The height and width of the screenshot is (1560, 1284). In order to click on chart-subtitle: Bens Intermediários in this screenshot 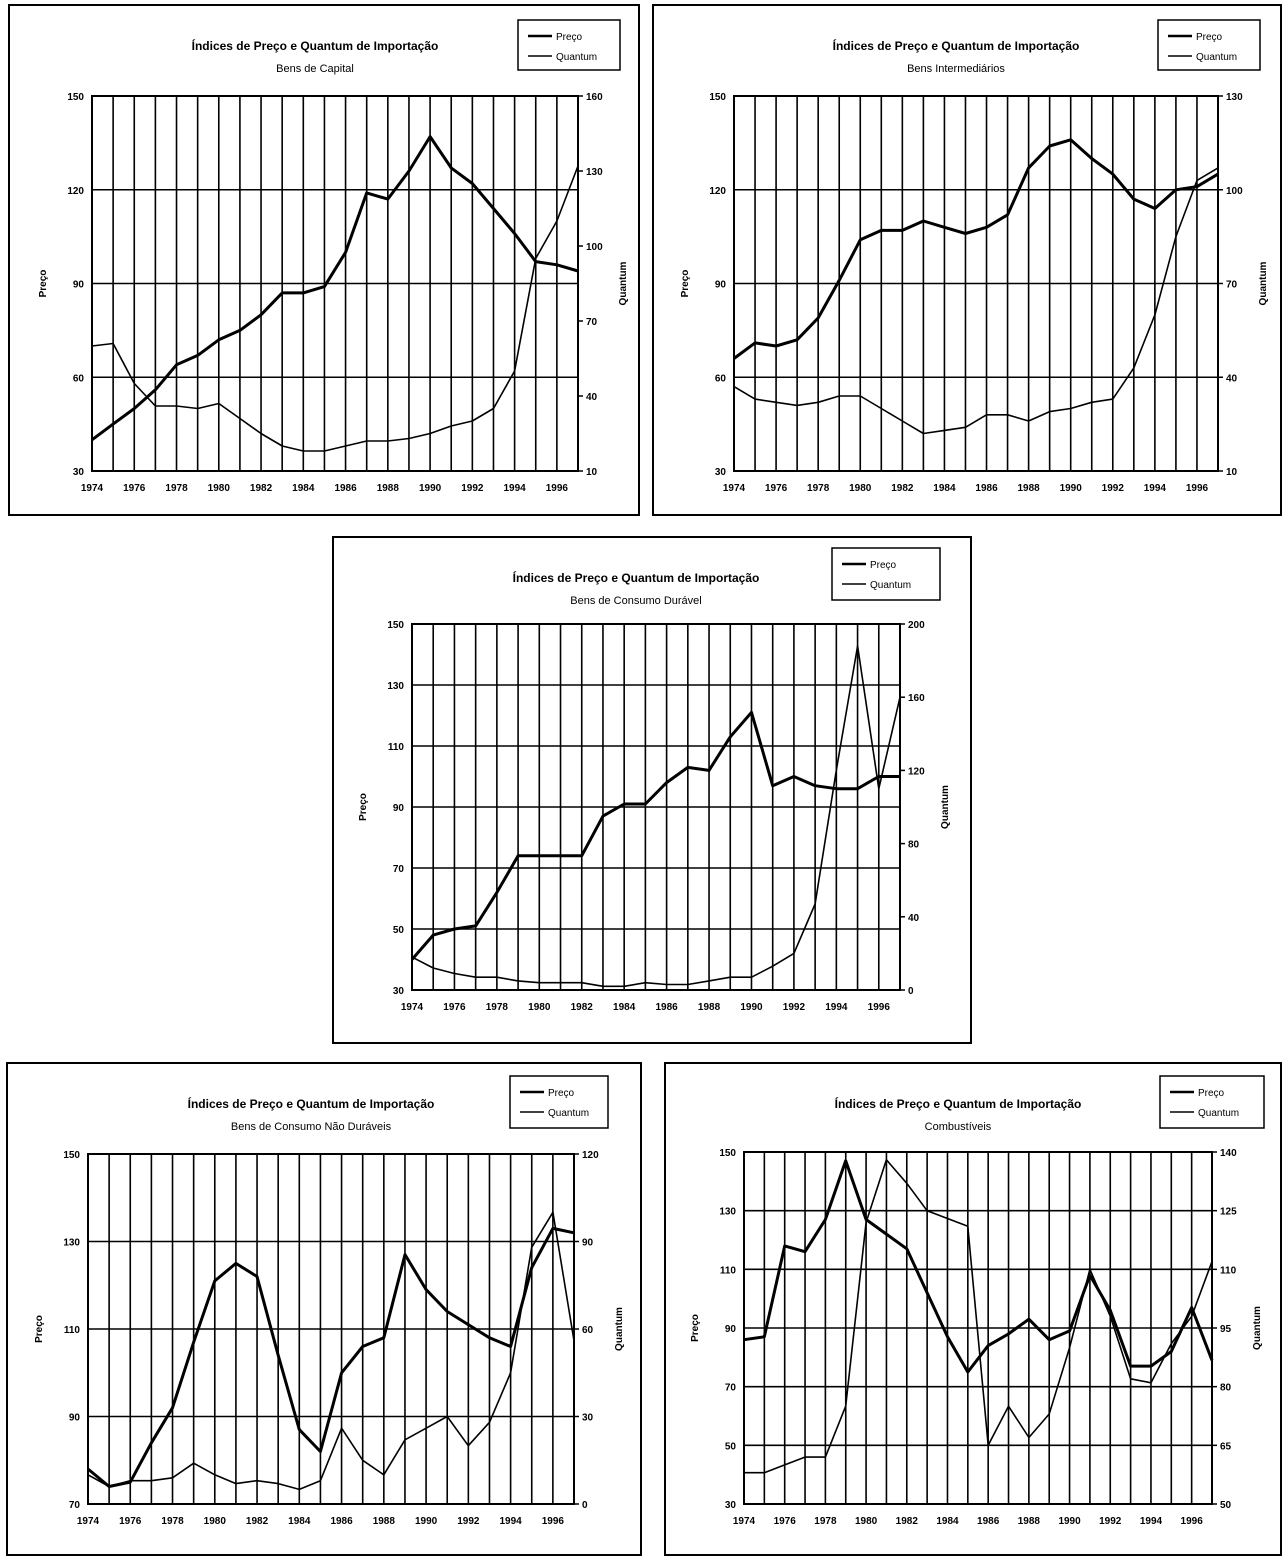, I will do `click(956, 69)`.